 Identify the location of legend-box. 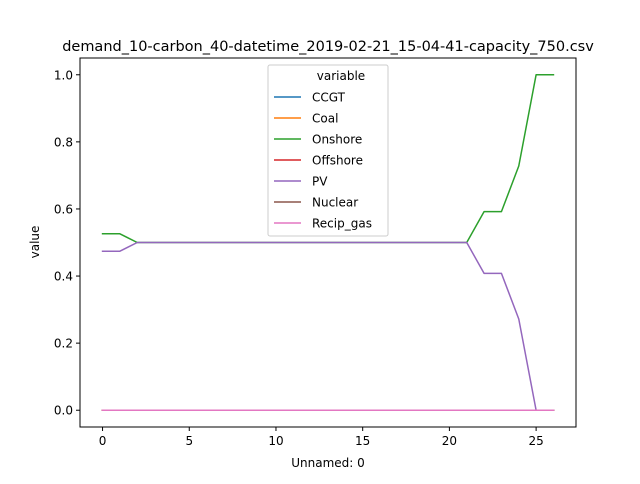
(328, 150).